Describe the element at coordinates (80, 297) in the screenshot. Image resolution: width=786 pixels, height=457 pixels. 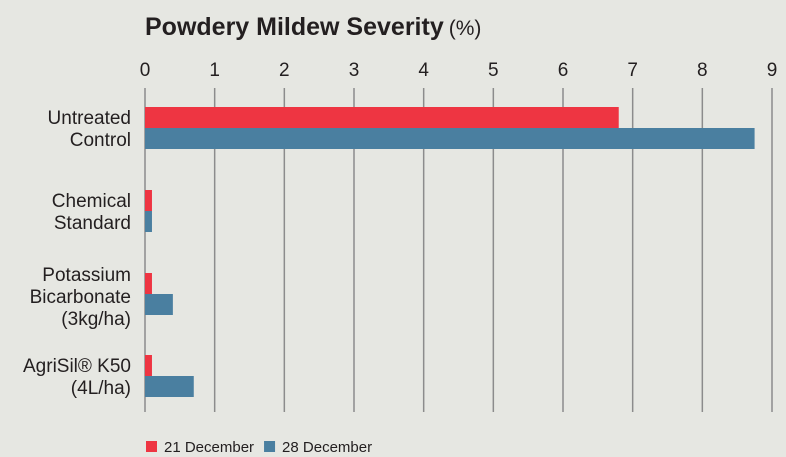
I see `category-label: Potassium Bicarbonate (3kg/ha)` at that location.